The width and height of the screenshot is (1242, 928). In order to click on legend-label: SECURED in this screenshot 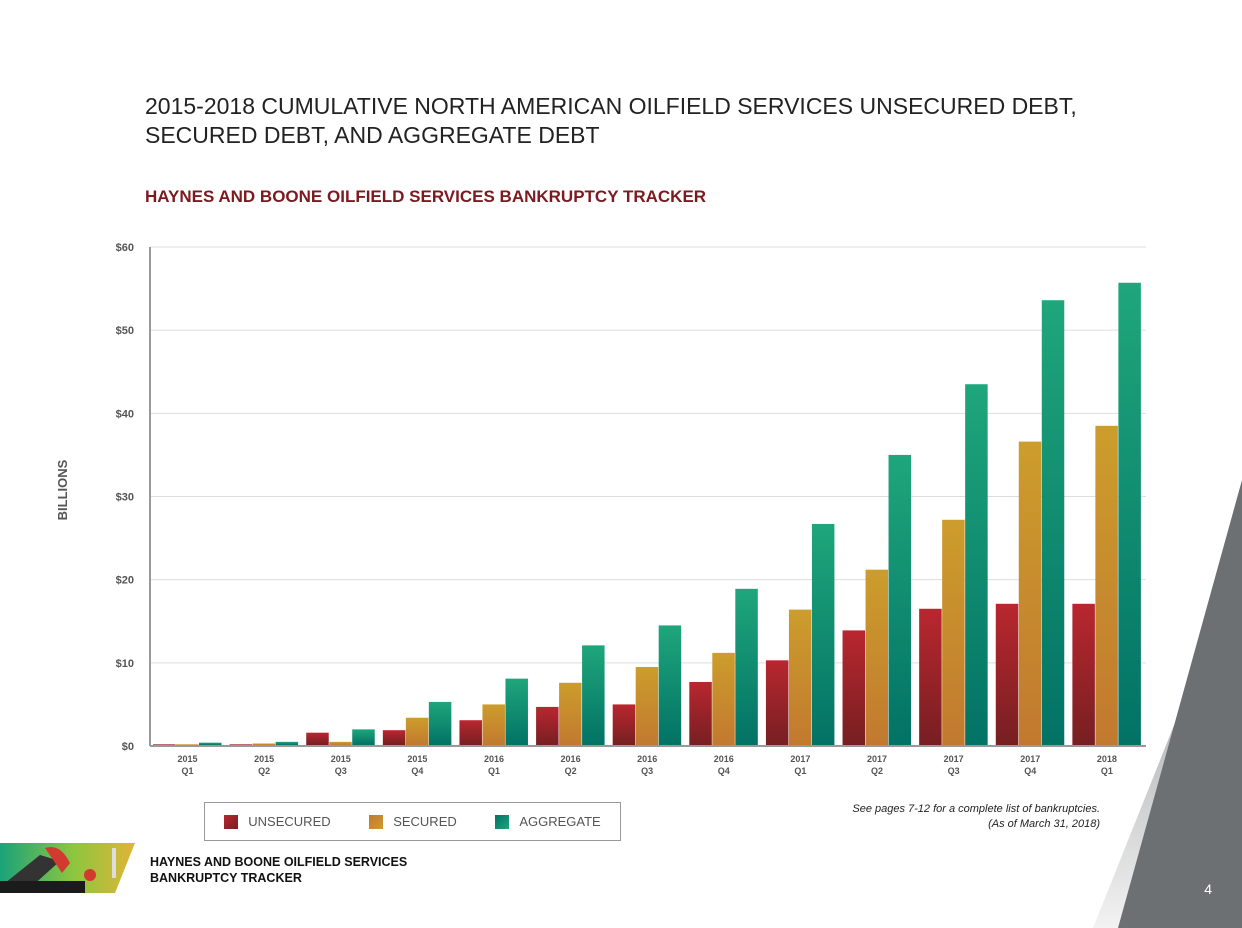, I will do `click(425, 821)`.